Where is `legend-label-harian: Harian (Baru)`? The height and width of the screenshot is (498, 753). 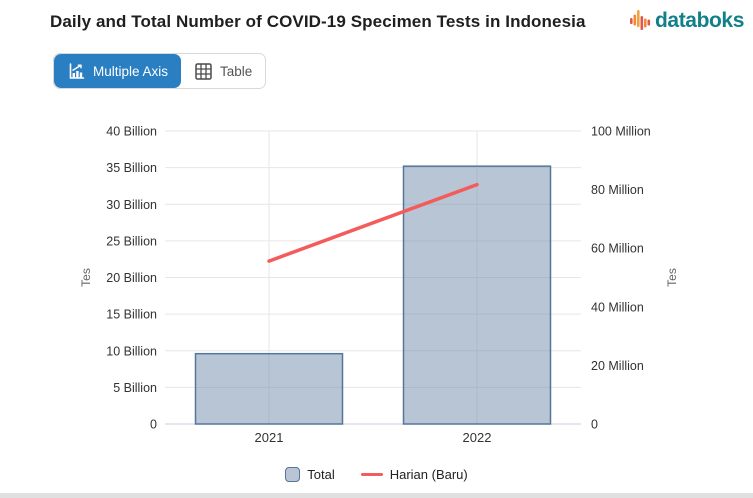 legend-label-harian: Harian (Baru) is located at coordinates (428, 474).